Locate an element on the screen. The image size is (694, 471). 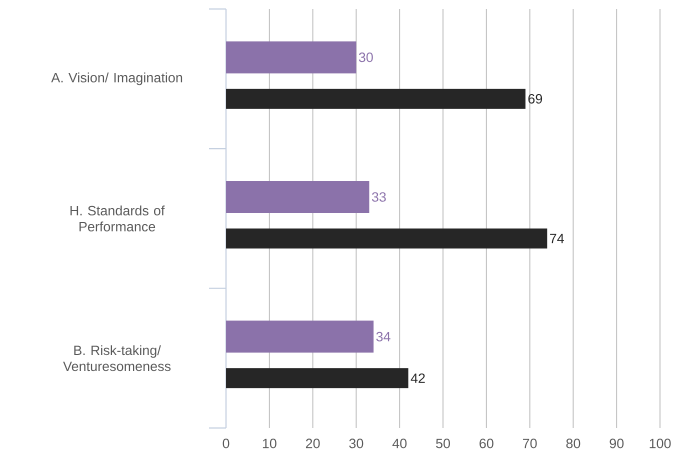
y-tick-label: B. Risk-taking/ Venturesomeness is located at coordinates (117, 358).